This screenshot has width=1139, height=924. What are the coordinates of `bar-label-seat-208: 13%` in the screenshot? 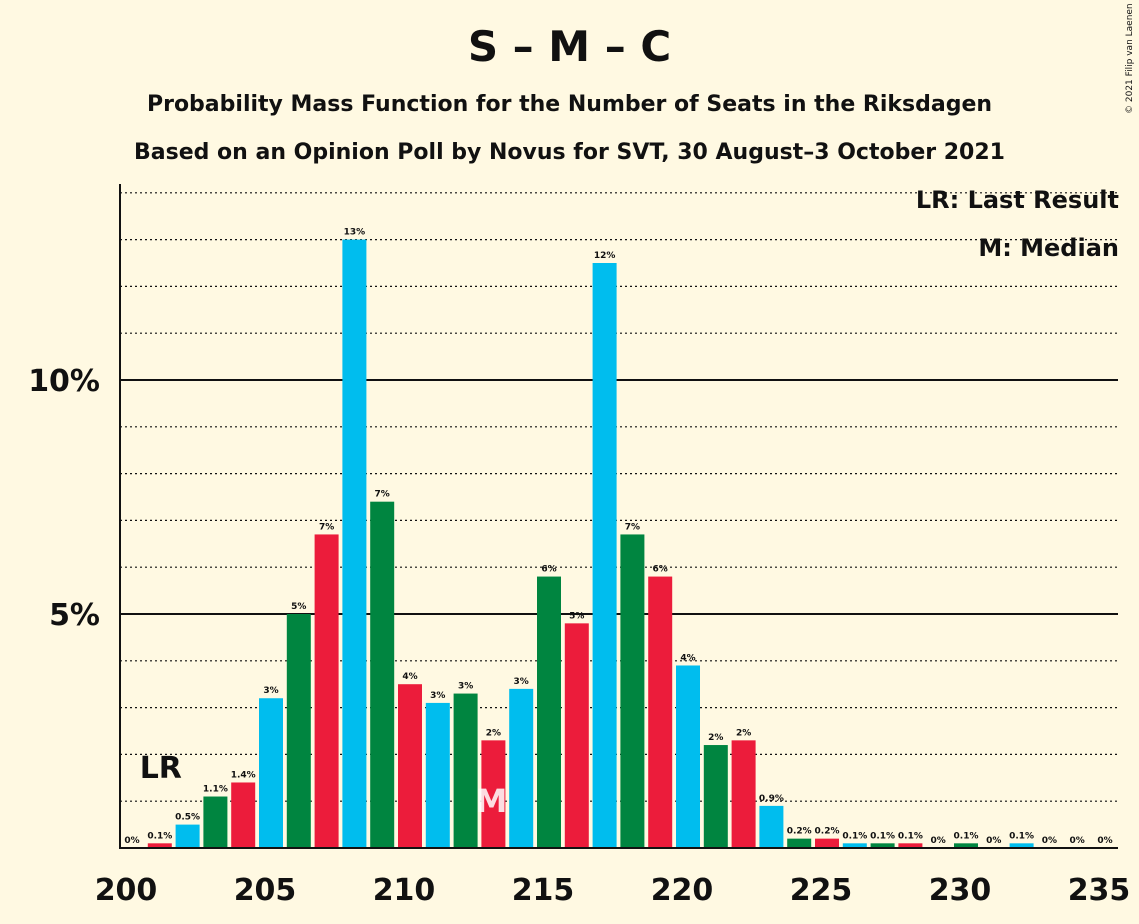 It's located at (355, 233).